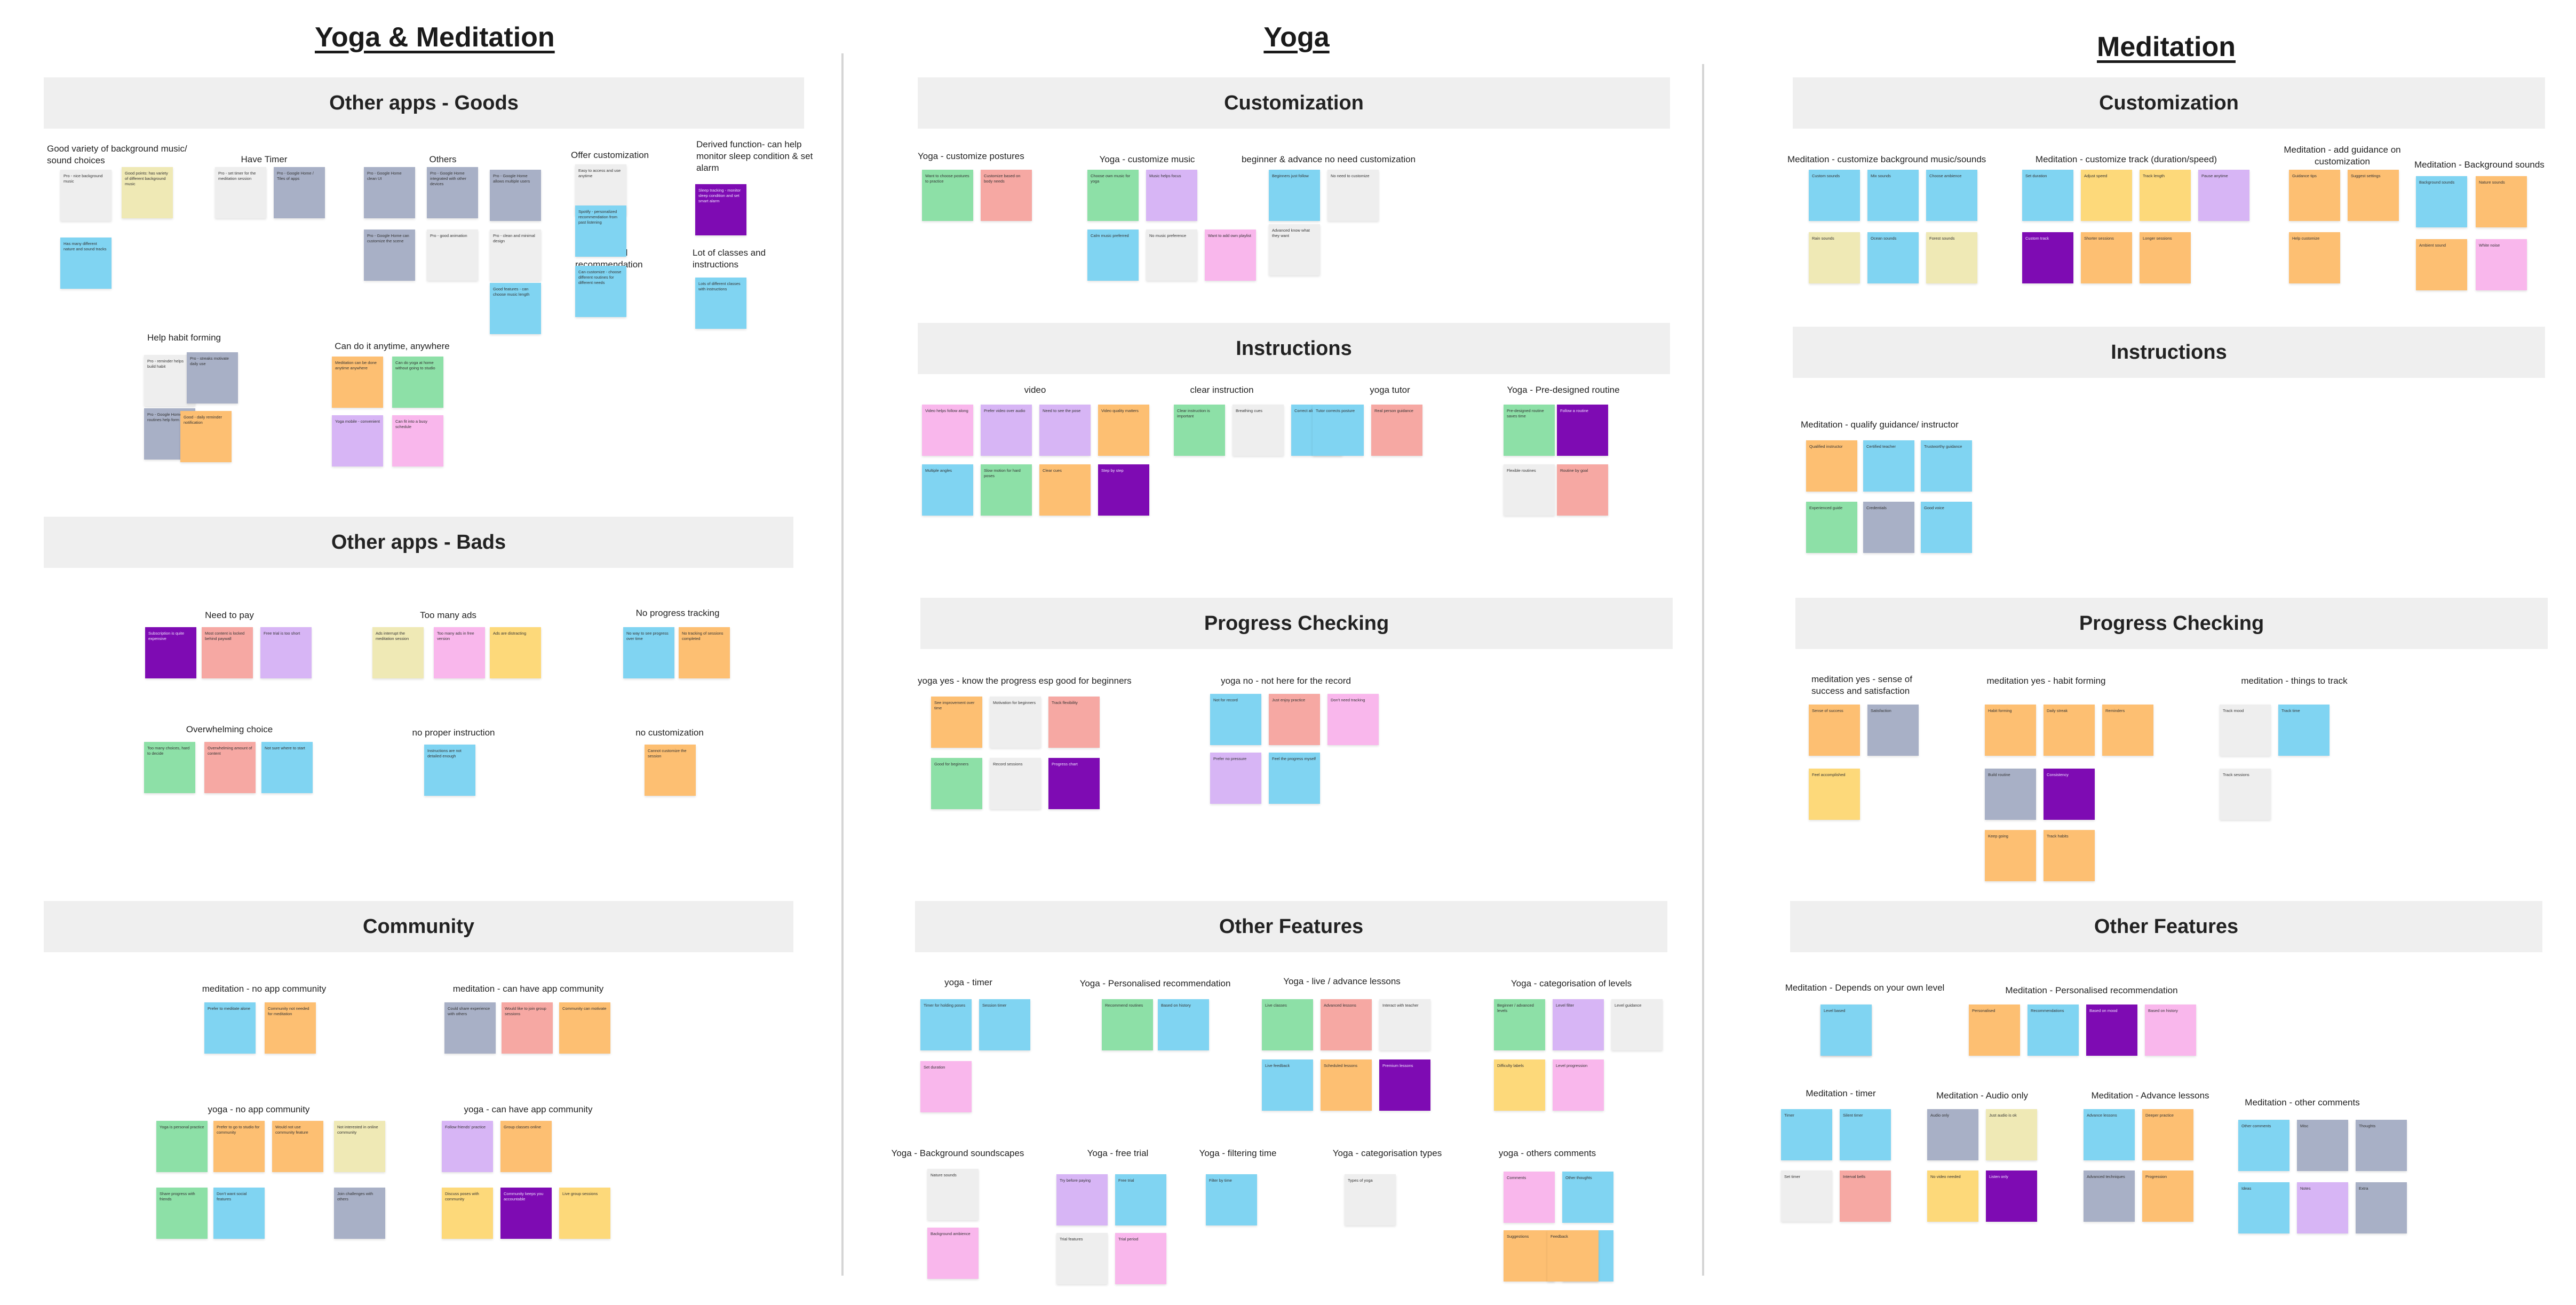 This screenshot has width=2576, height=1305. Describe the element at coordinates (1294, 720) in the screenshot. I see `sticky-note: Just enjoy practice` at that location.